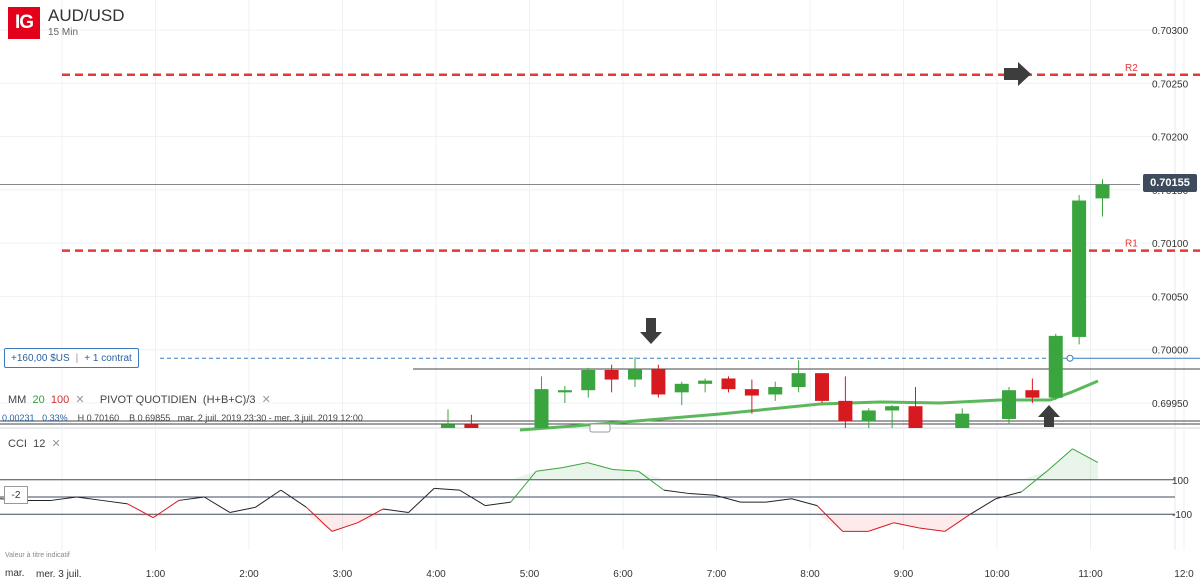 The width and height of the screenshot is (1200, 582). I want to click on arrow-down-icon, so click(651, 331).